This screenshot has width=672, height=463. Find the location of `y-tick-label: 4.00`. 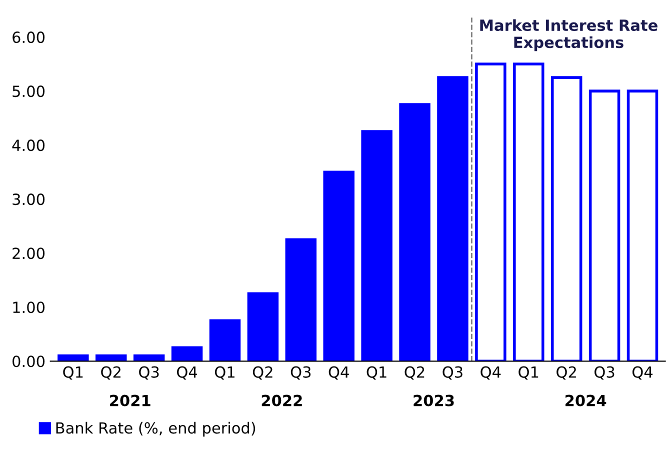

y-tick-label: 4.00 is located at coordinates (28, 146).